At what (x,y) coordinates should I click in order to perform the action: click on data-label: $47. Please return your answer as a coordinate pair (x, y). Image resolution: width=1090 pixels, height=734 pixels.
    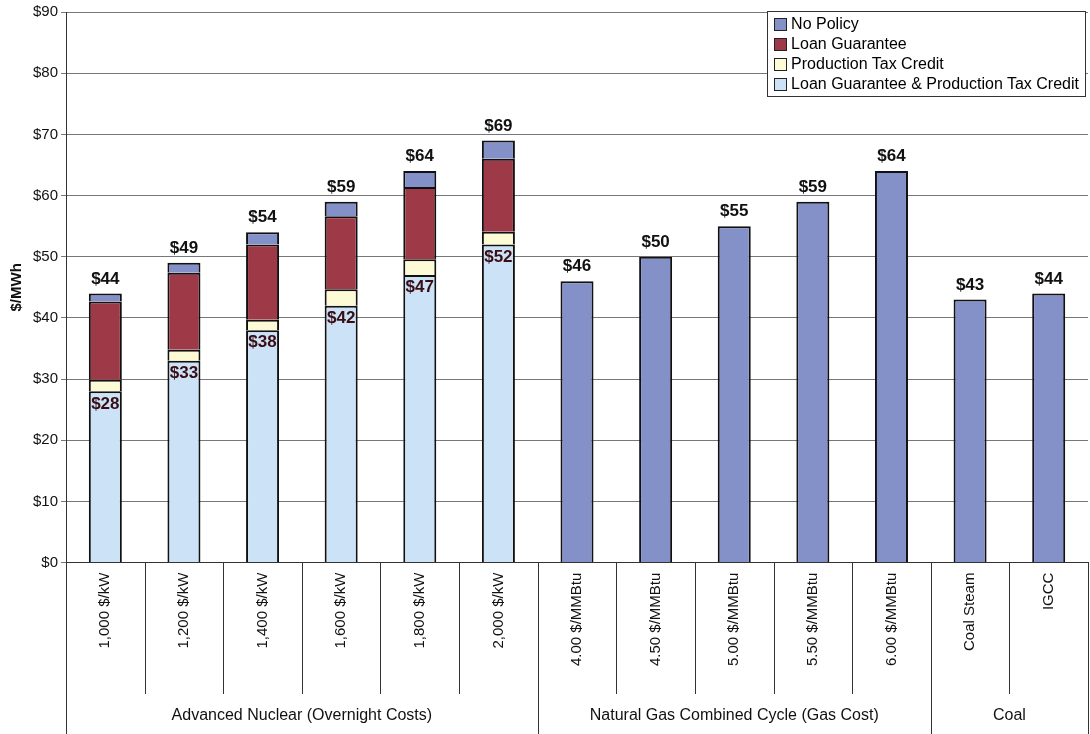
    Looking at the image, I should click on (419, 287).